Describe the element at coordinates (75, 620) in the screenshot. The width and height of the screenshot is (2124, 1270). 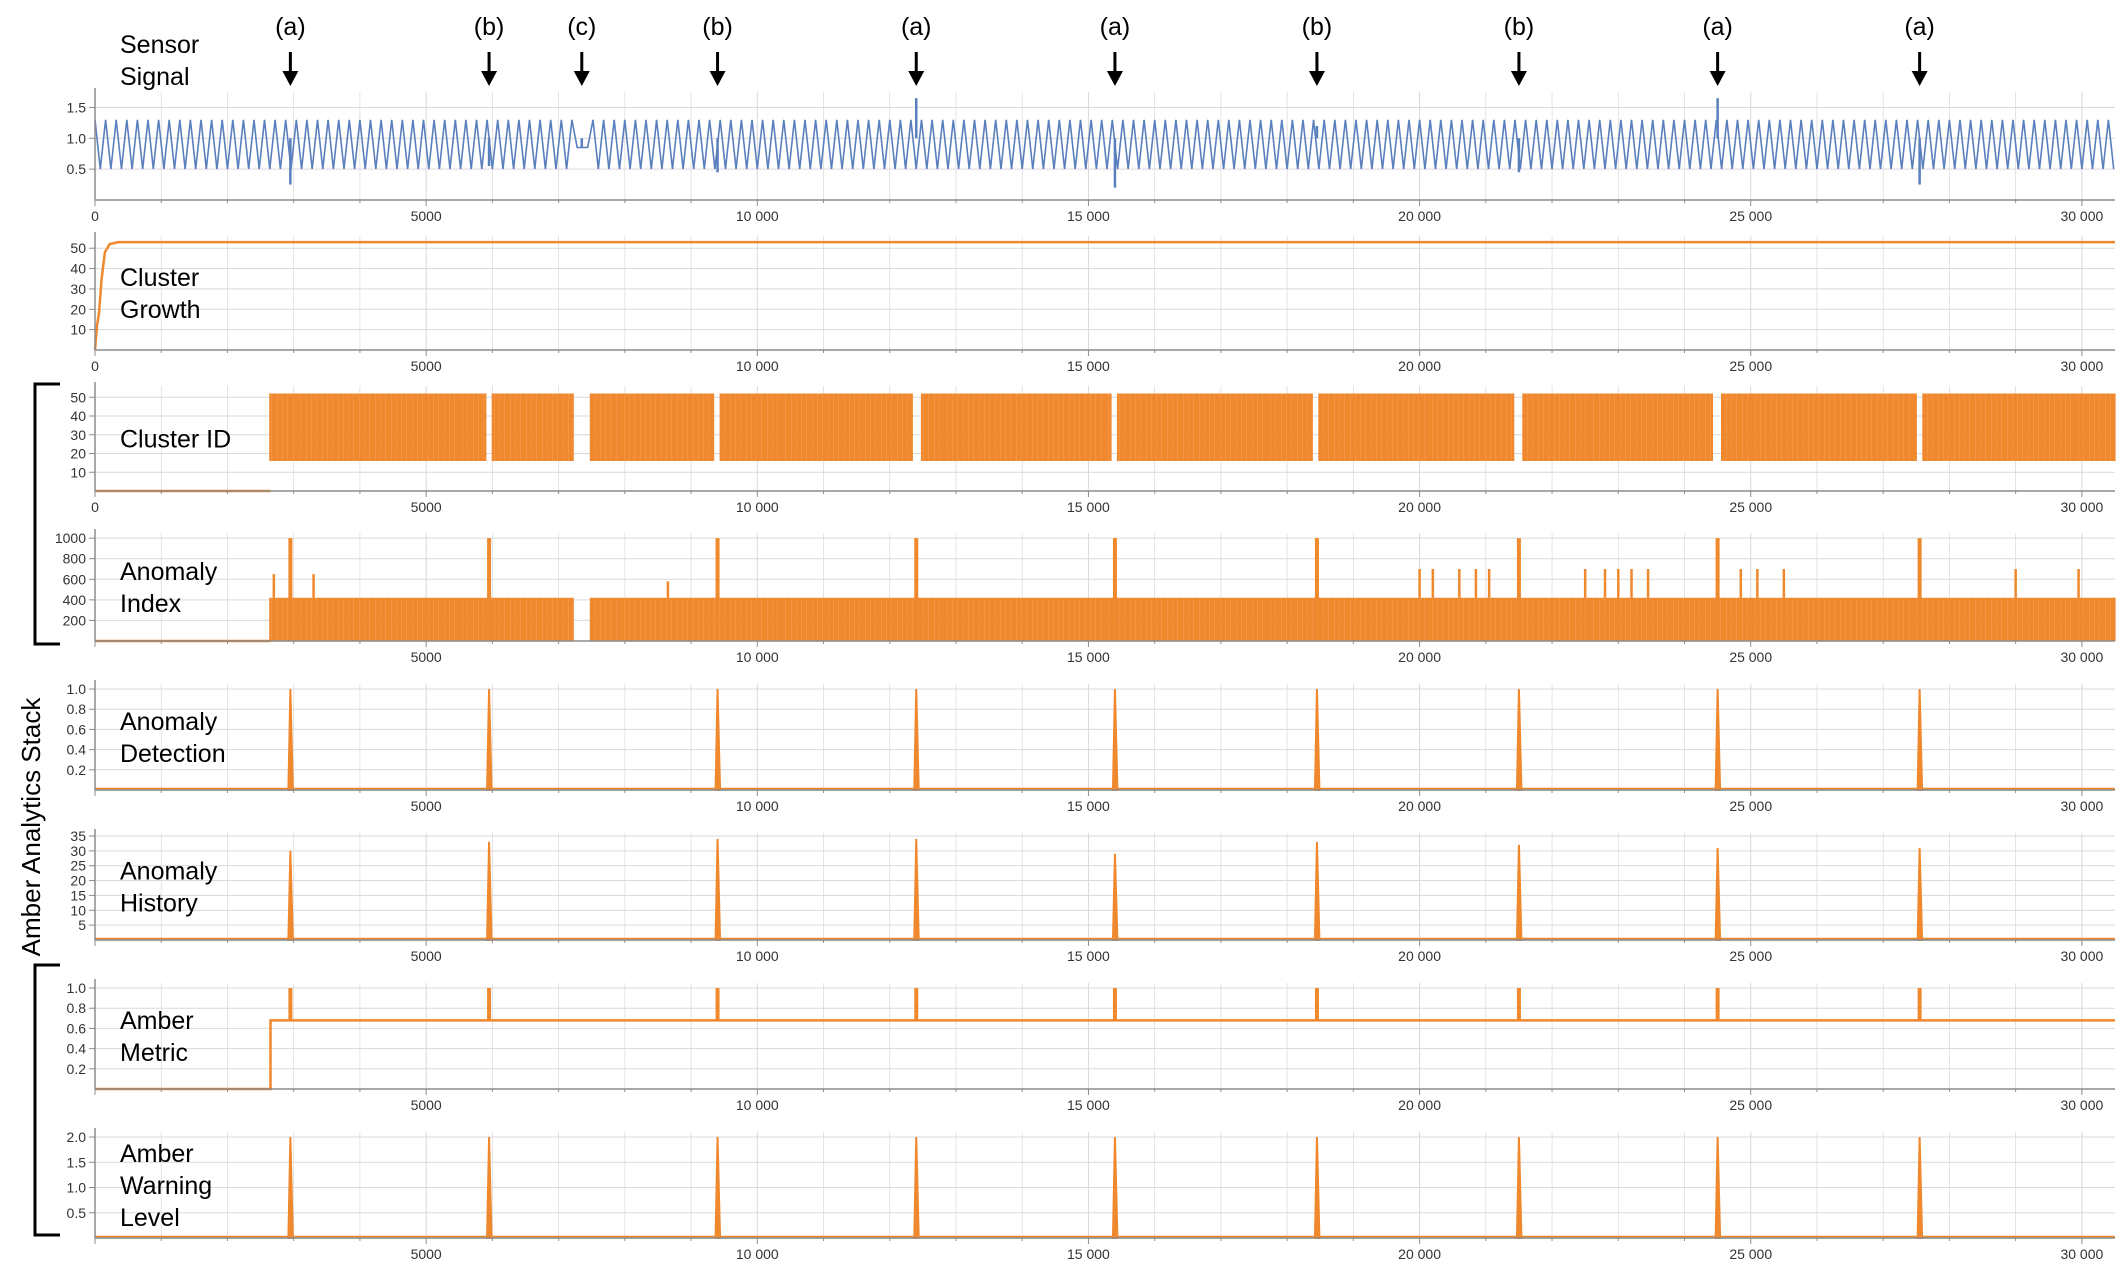
I see `y-tick-label: 200` at that location.